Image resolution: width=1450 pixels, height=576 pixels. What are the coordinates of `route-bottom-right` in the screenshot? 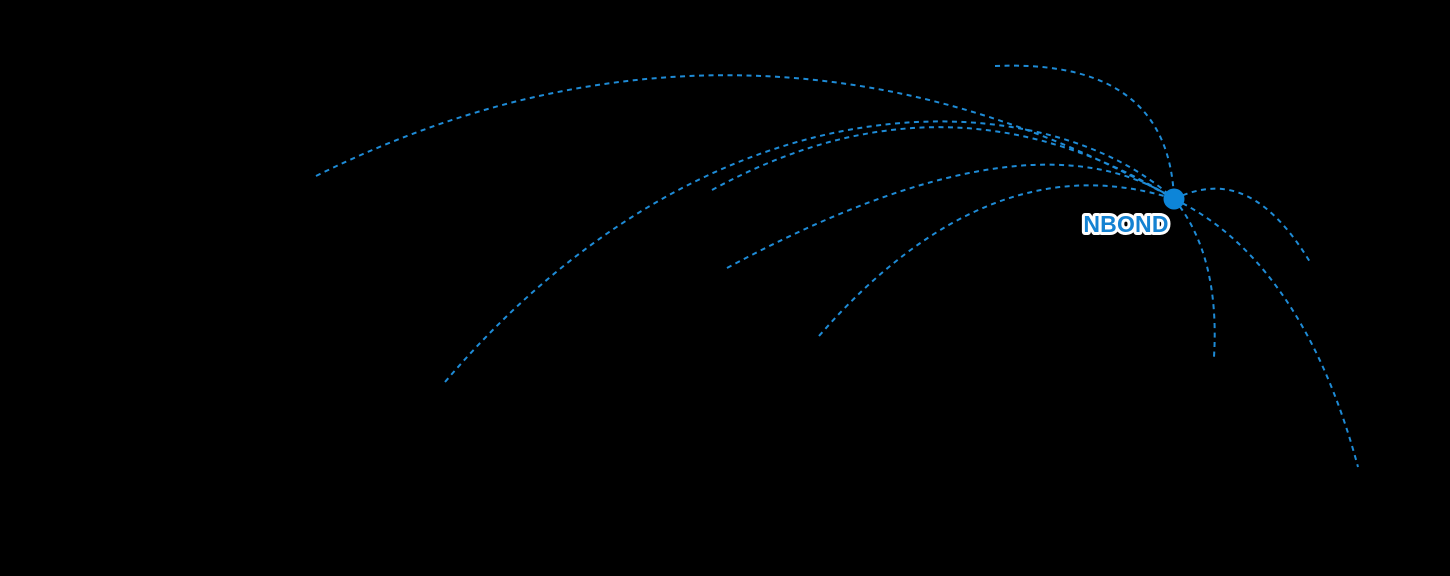 It's located at (1266, 333).